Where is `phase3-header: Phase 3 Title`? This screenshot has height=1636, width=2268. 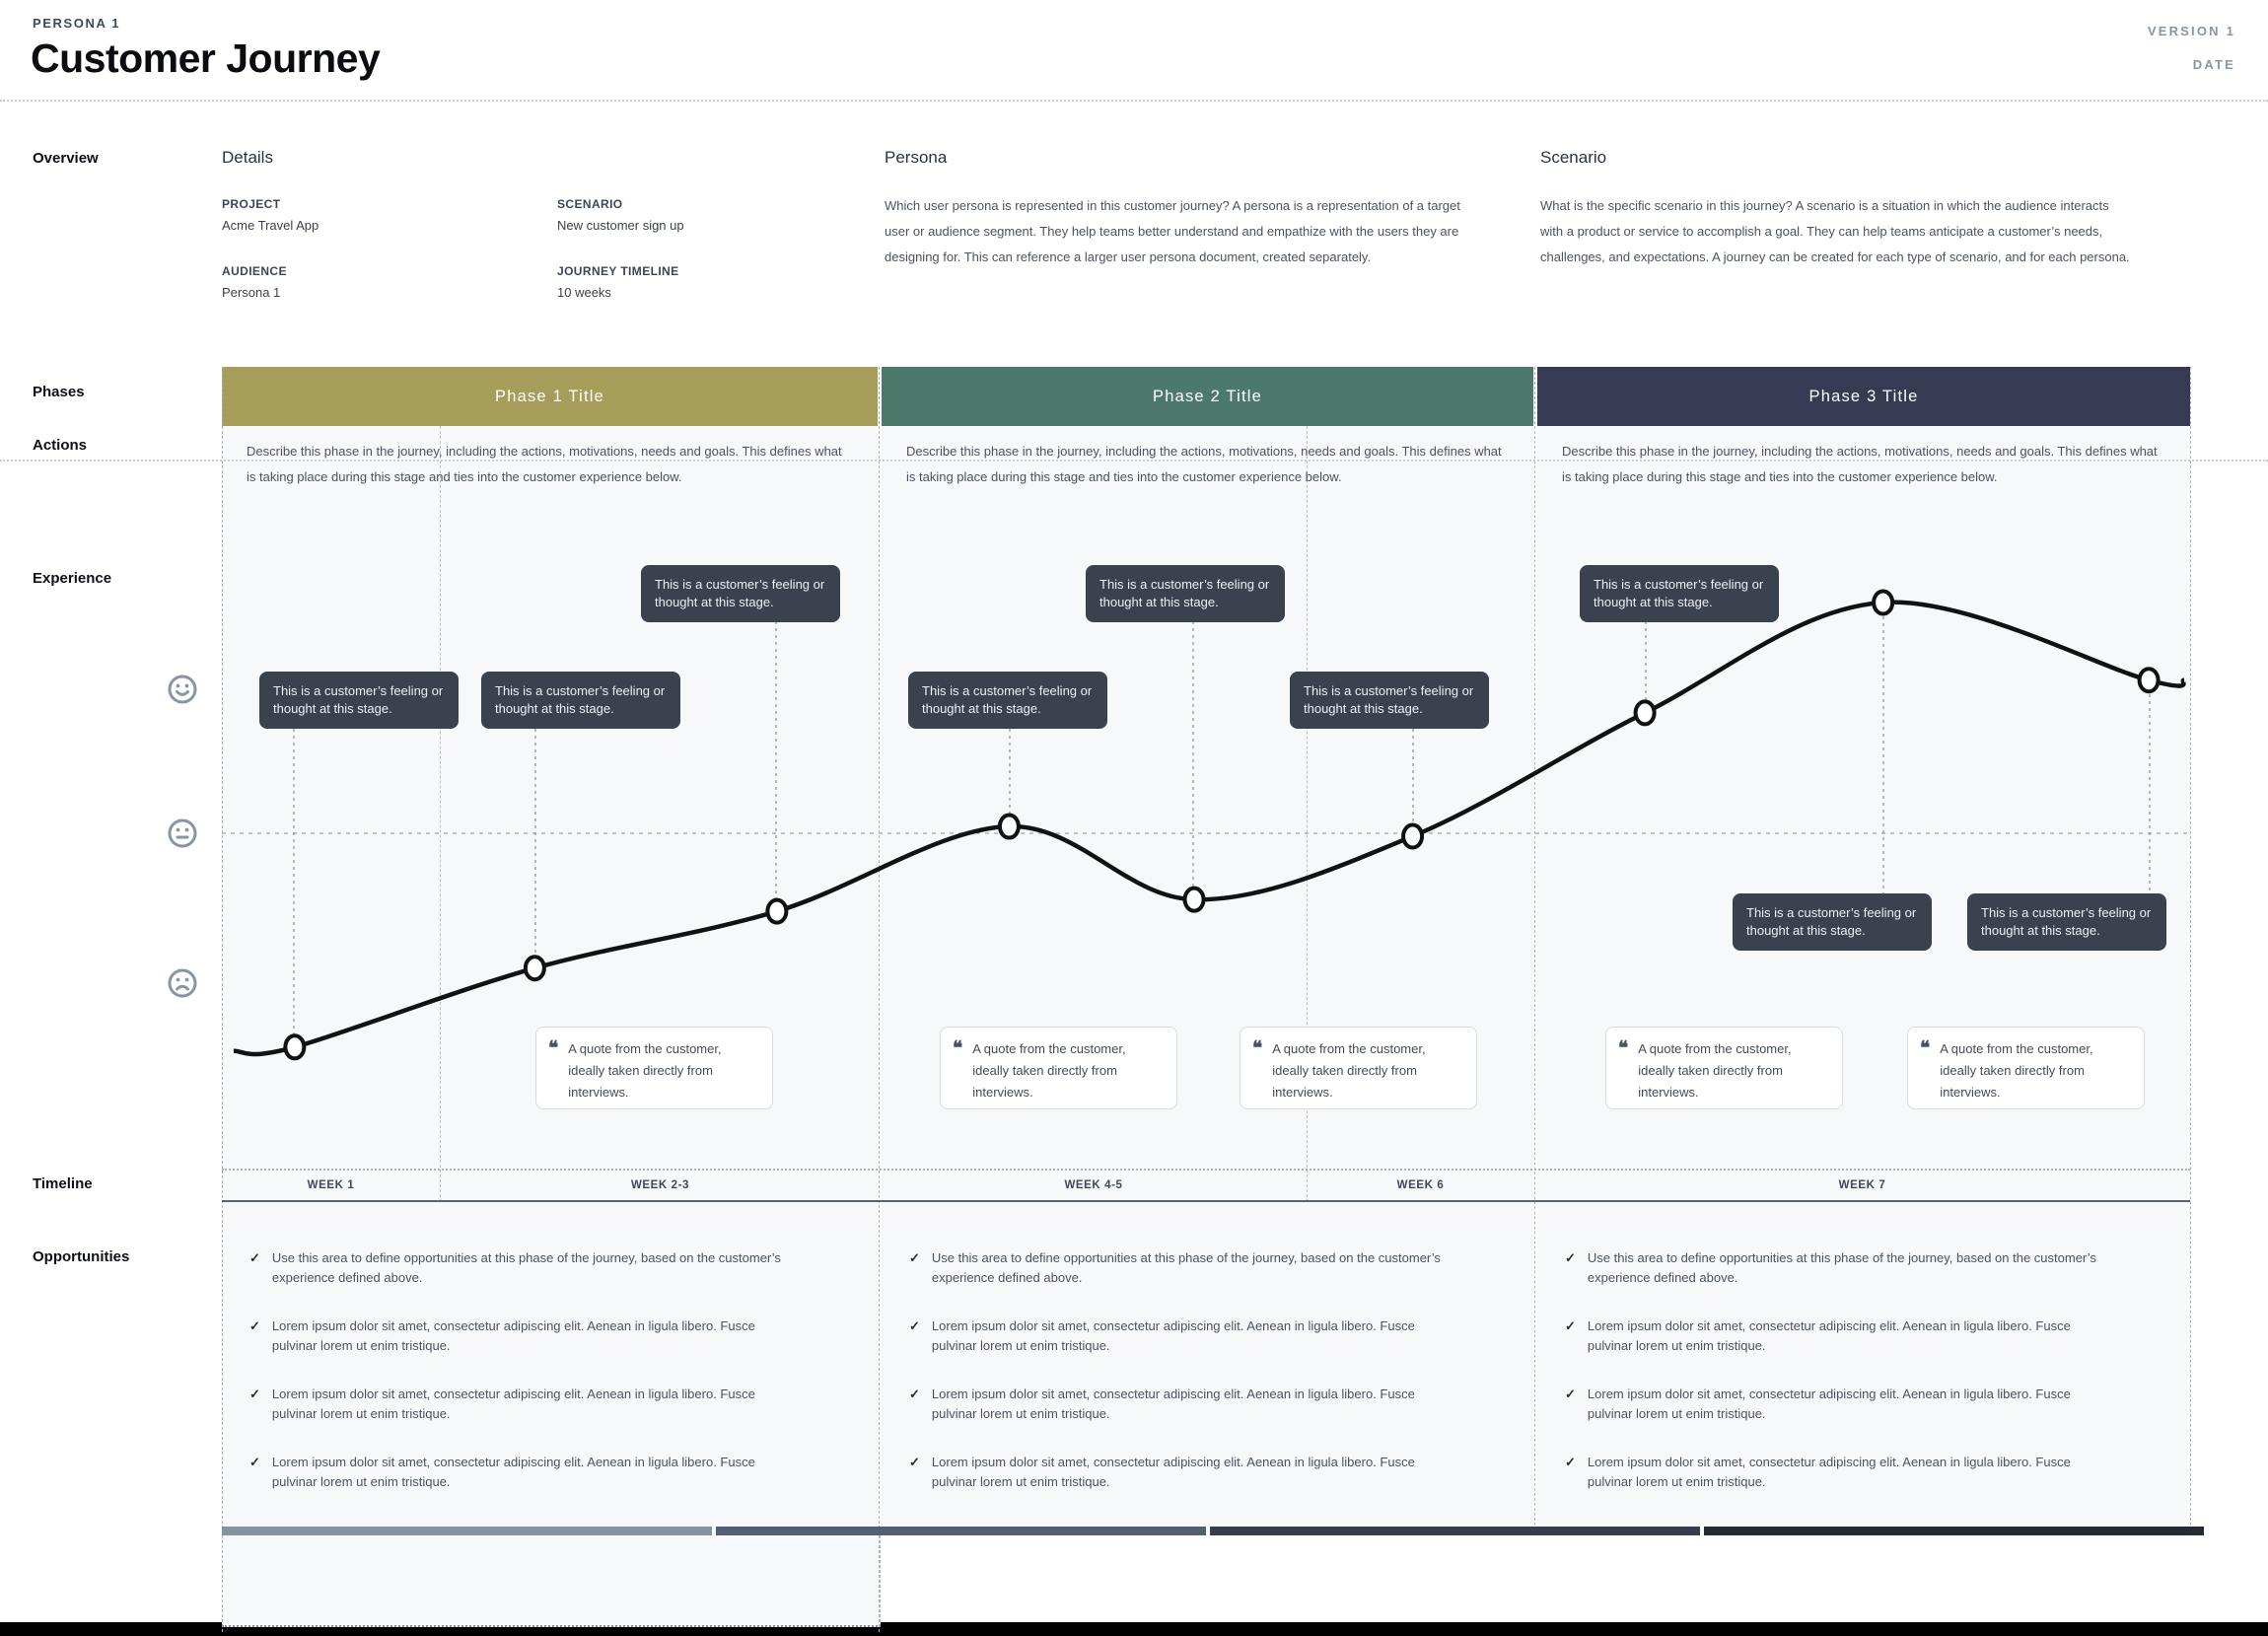 phase3-header: Phase 3 Title is located at coordinates (1863, 396).